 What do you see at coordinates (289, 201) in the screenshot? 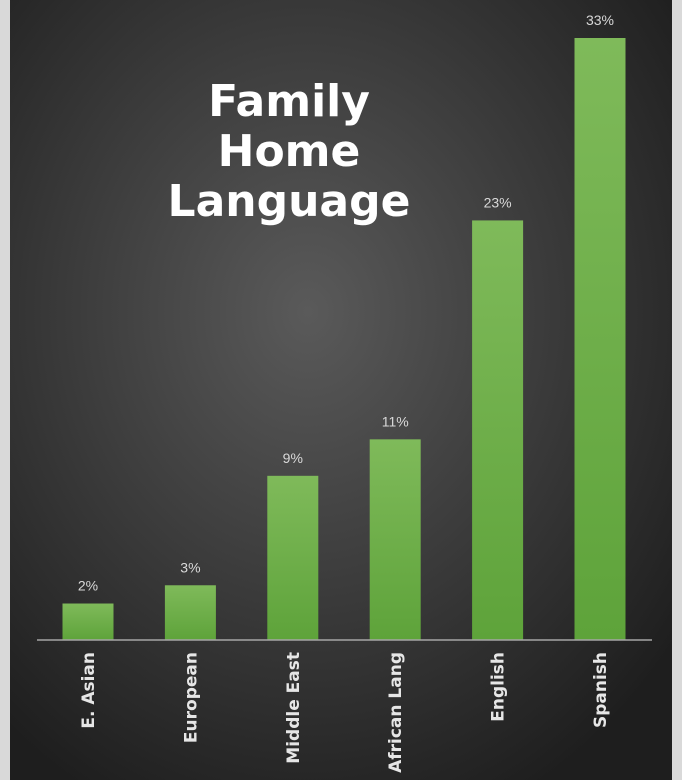
I see `chart-title-line-3: Language` at bounding box center [289, 201].